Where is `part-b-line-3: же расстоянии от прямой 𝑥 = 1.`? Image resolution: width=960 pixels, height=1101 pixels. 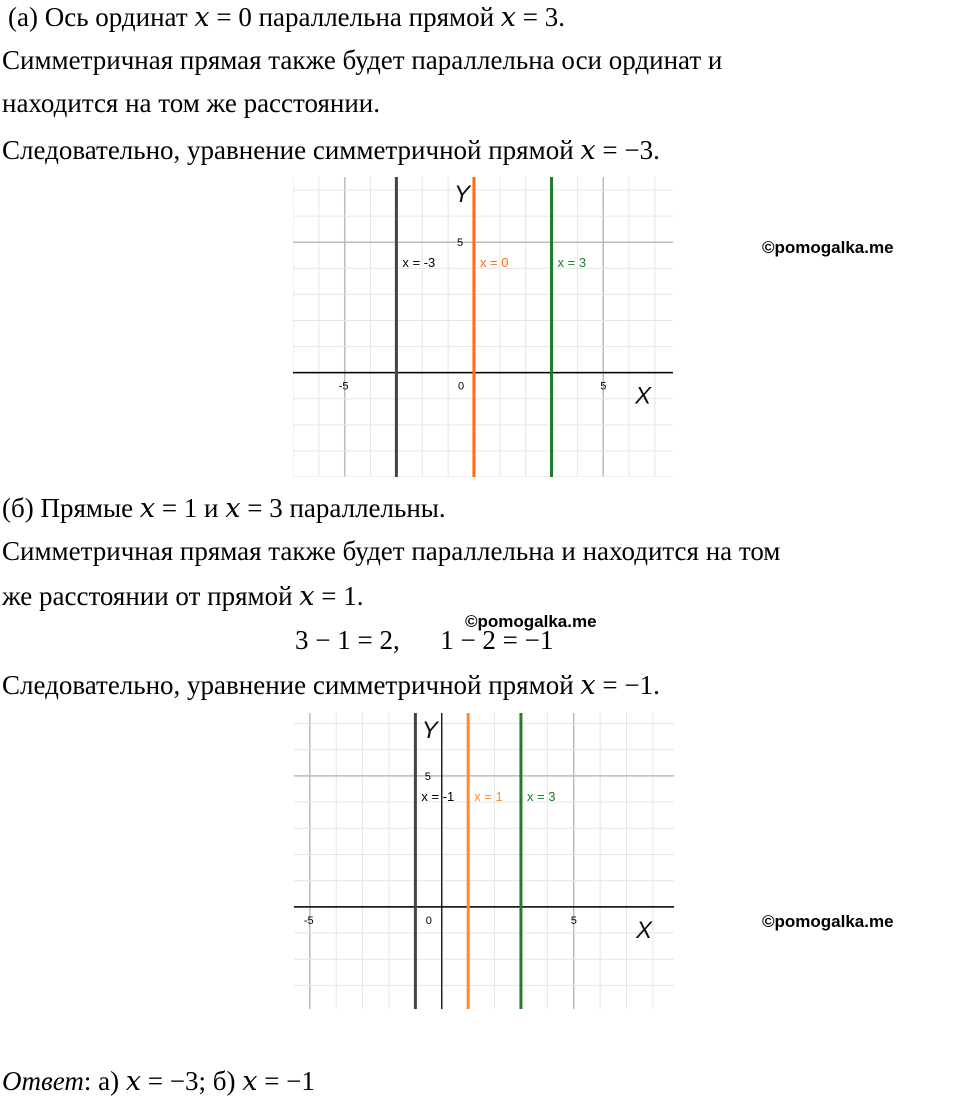
part-b-line-3: же расстоянии от прямой 𝑥 = 1. is located at coordinates (183, 596).